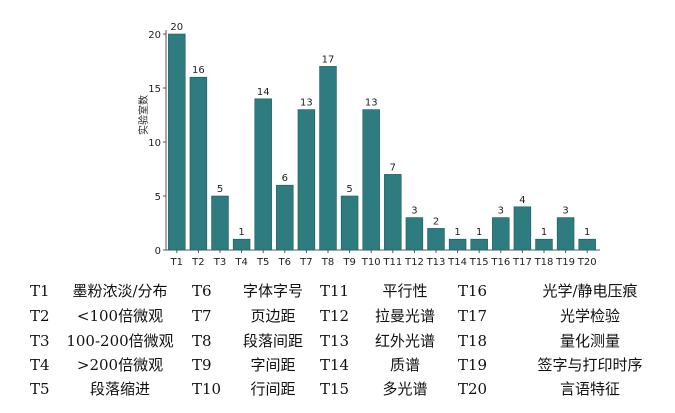 The width and height of the screenshot is (675, 413). What do you see at coordinates (371, 103) in the screenshot?
I see `data-label-T10: 13` at bounding box center [371, 103].